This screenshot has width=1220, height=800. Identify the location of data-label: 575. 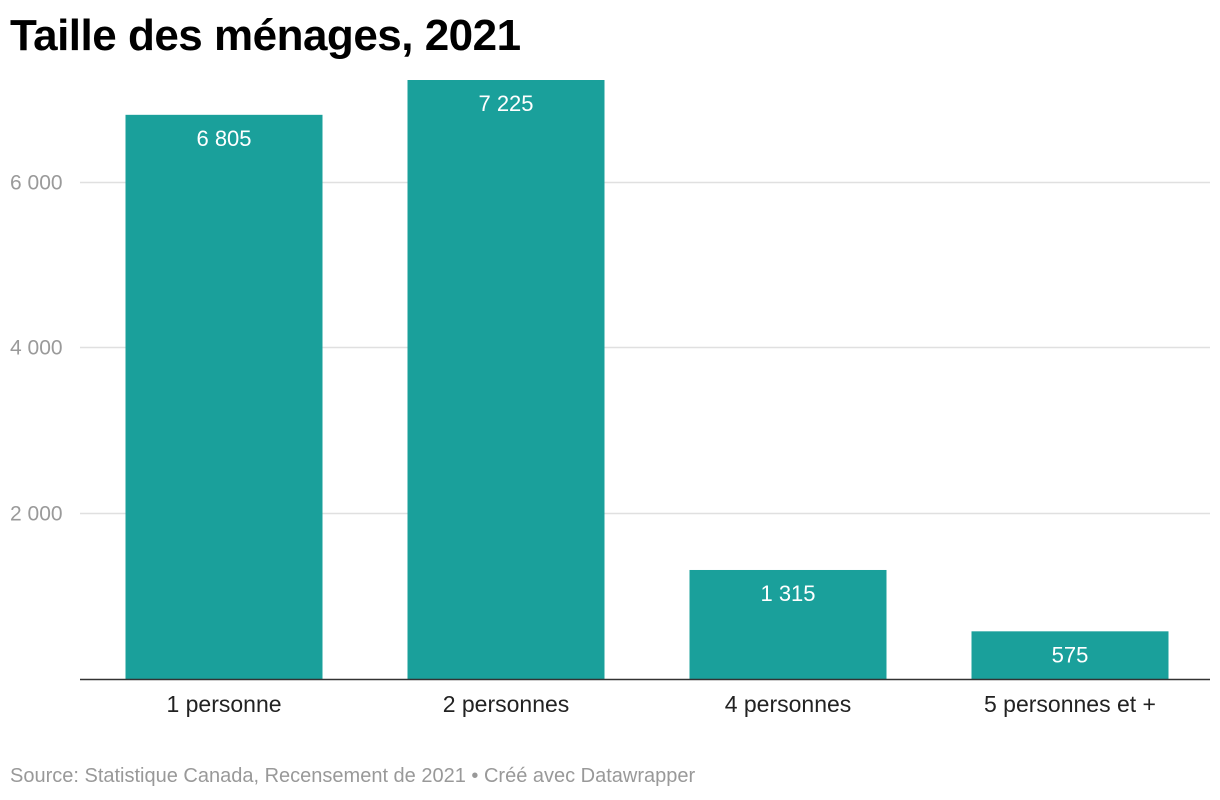
(1070, 654).